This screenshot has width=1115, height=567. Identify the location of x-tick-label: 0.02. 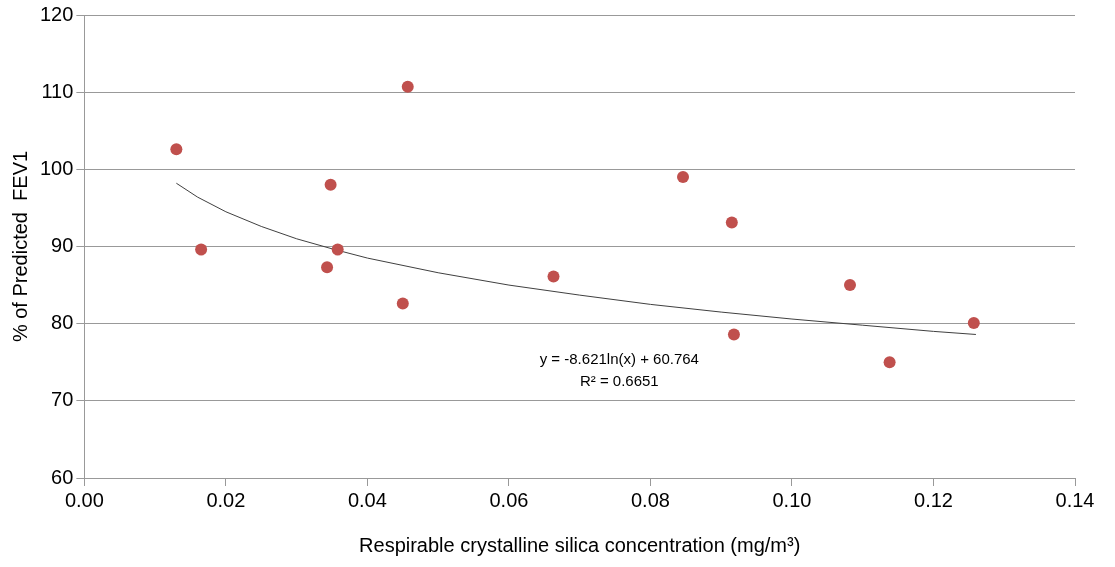
(226, 499).